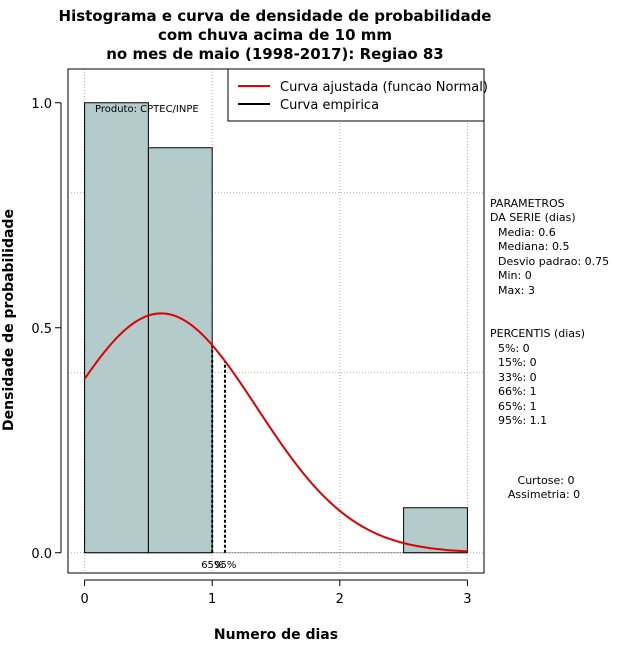 Image resolution: width=640 pixels, height=660 pixels. Describe the element at coordinates (553, 261) in the screenshot. I see `parametros-desvio: Desvio padrao: 0.75` at that location.